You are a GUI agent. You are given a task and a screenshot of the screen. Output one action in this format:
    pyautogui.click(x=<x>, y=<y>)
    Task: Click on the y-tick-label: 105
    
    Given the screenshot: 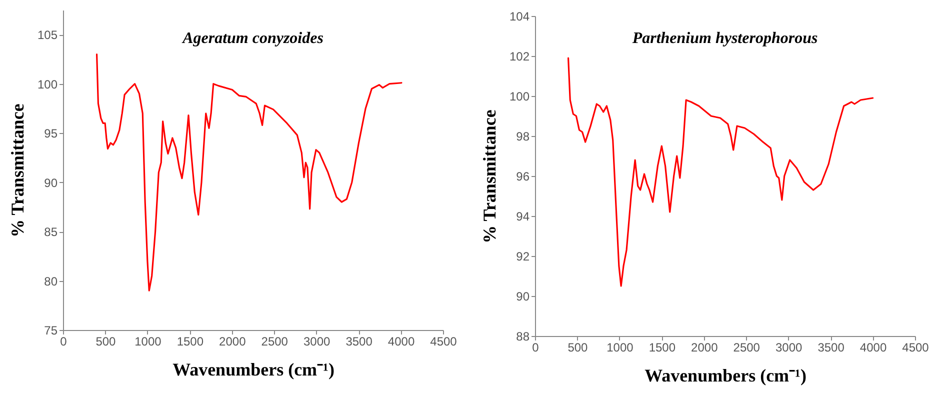 What is the action you would take?
    pyautogui.click(x=47, y=35)
    